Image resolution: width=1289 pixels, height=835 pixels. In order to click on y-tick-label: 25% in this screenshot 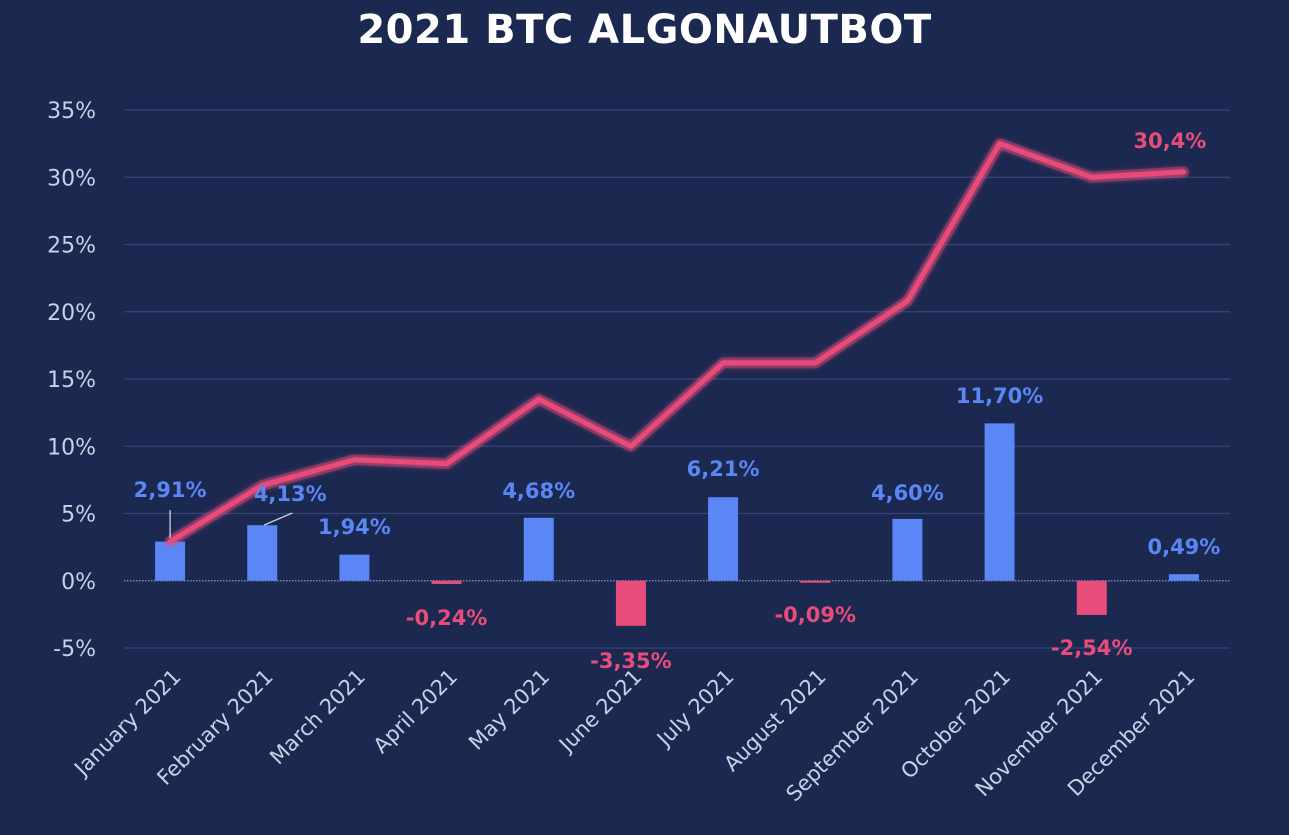, I will do `click(71, 246)`.